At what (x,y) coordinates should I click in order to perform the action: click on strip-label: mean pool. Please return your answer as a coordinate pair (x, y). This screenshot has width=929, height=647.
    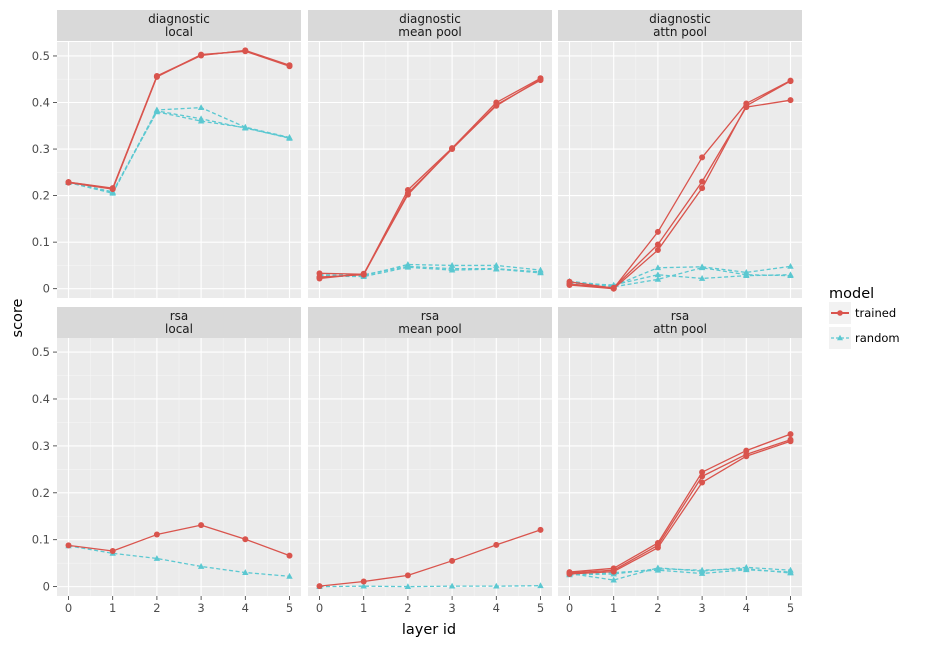
    Looking at the image, I should click on (429, 32).